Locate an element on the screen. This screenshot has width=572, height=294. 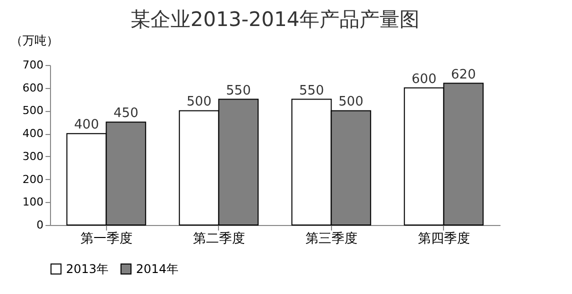
y-tick-label: 0 is located at coordinates (40, 225).